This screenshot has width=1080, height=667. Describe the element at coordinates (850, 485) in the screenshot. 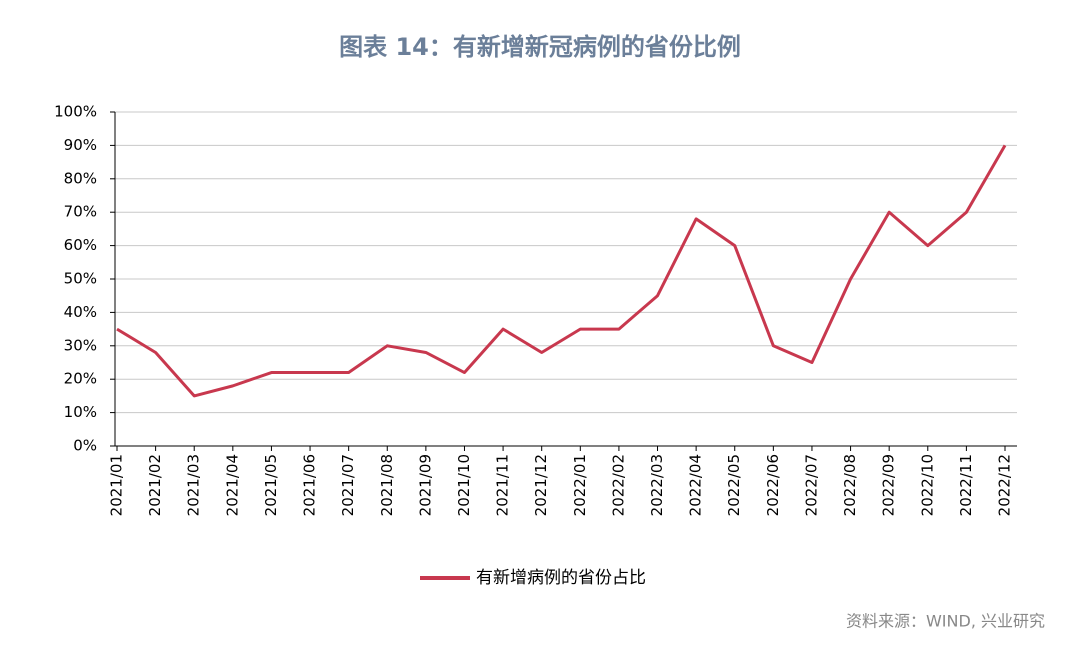

I see `x-tick-label: 2022/08` at that location.